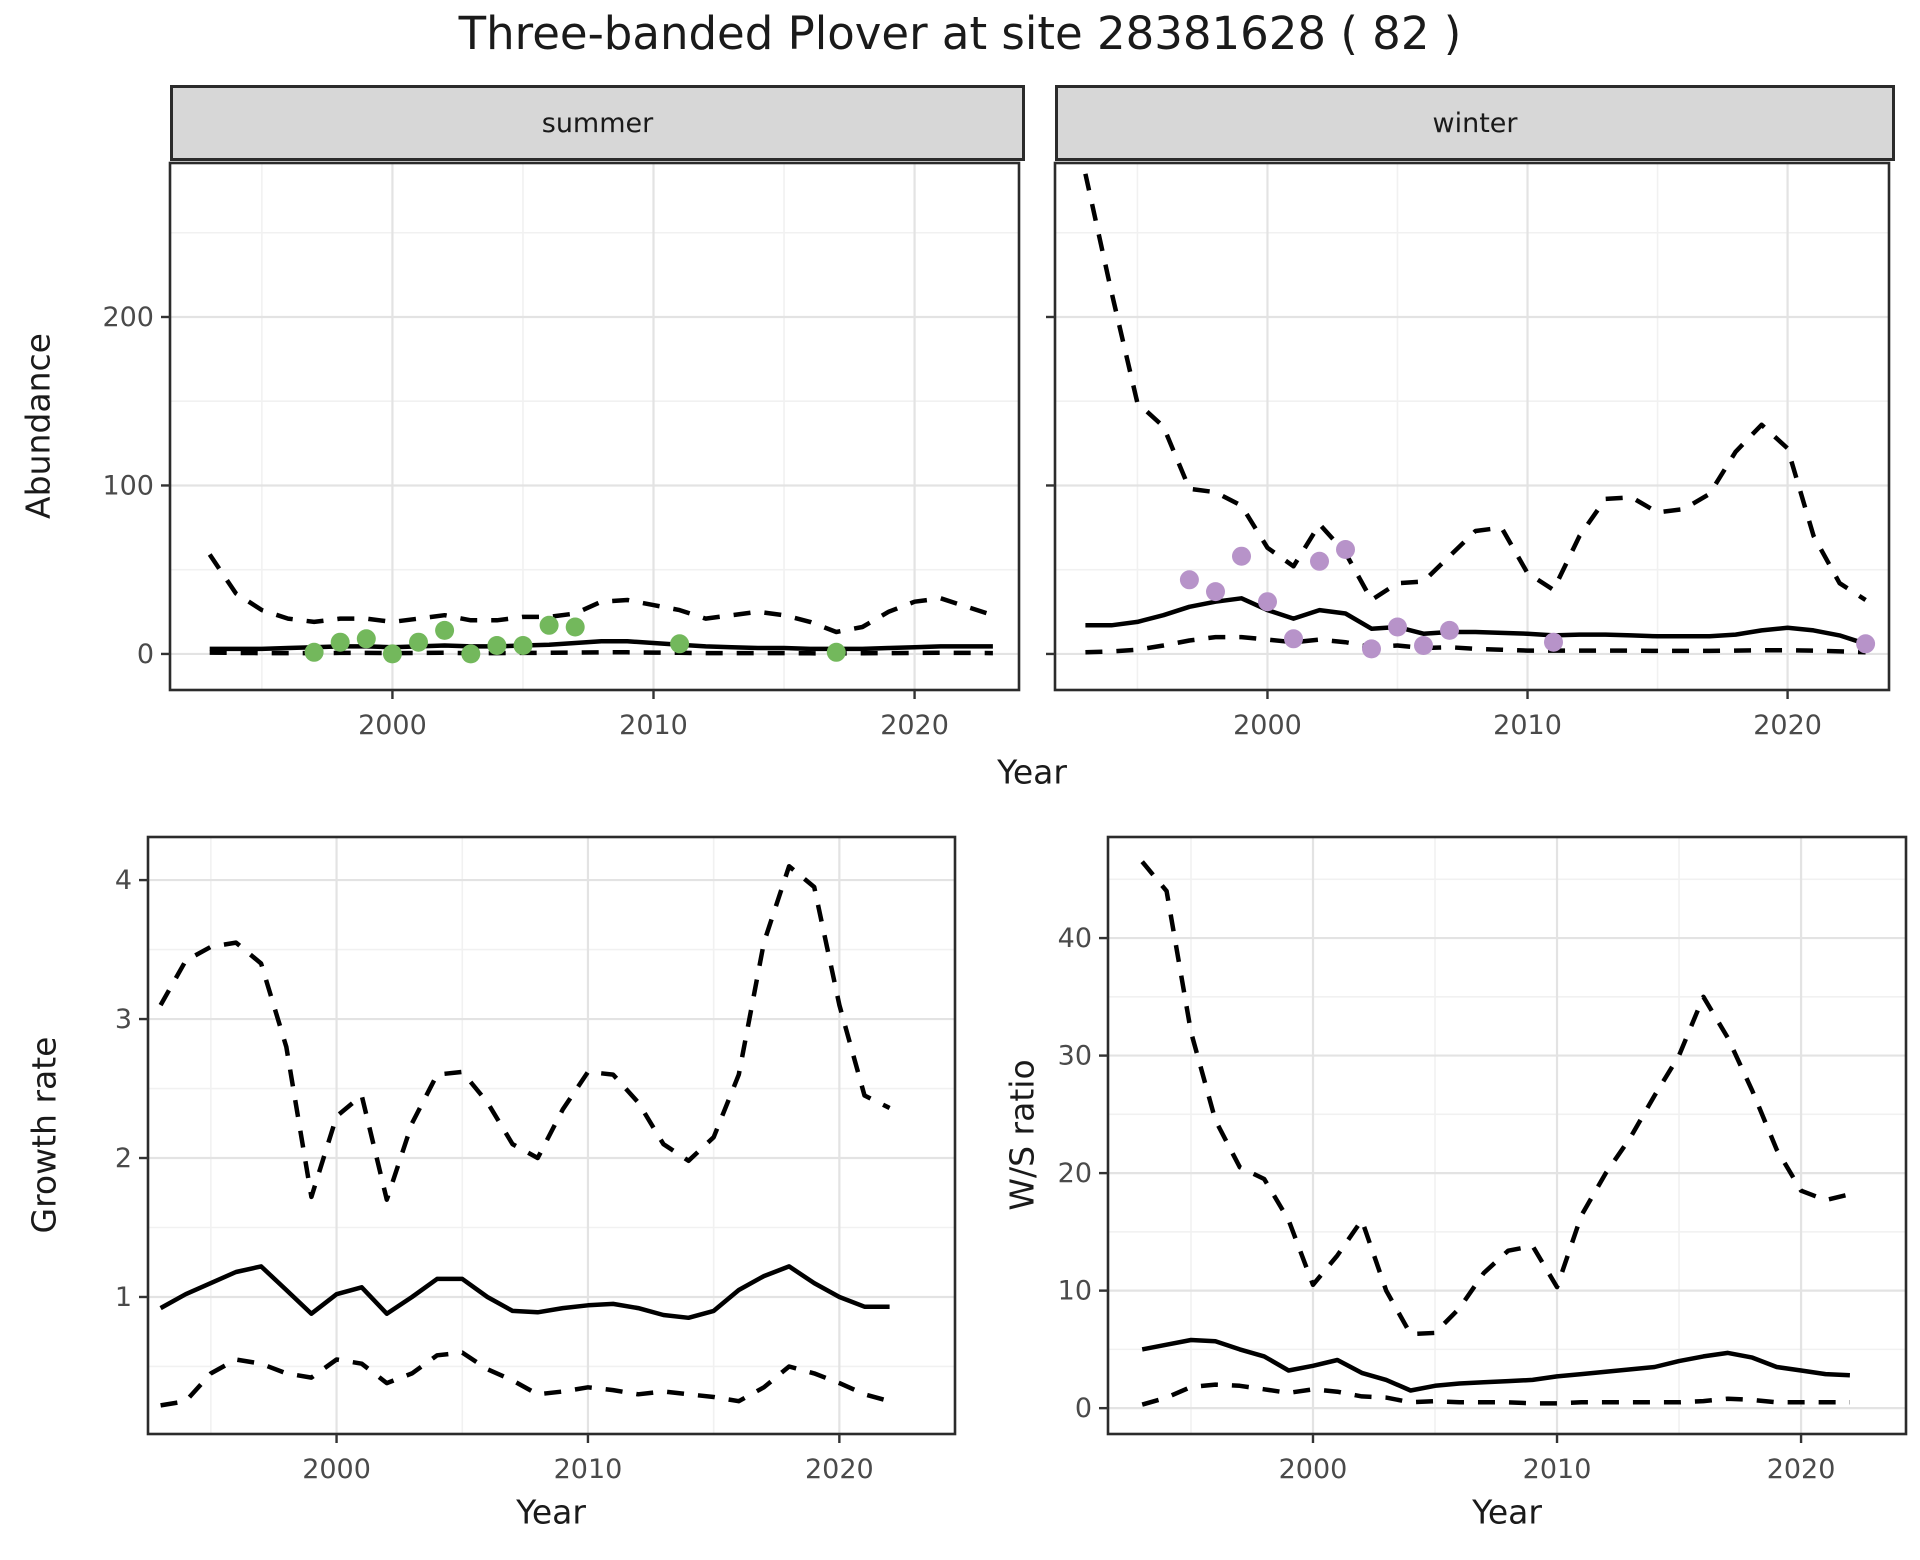  I want to click on series-median-growth, so click(524, 1292).